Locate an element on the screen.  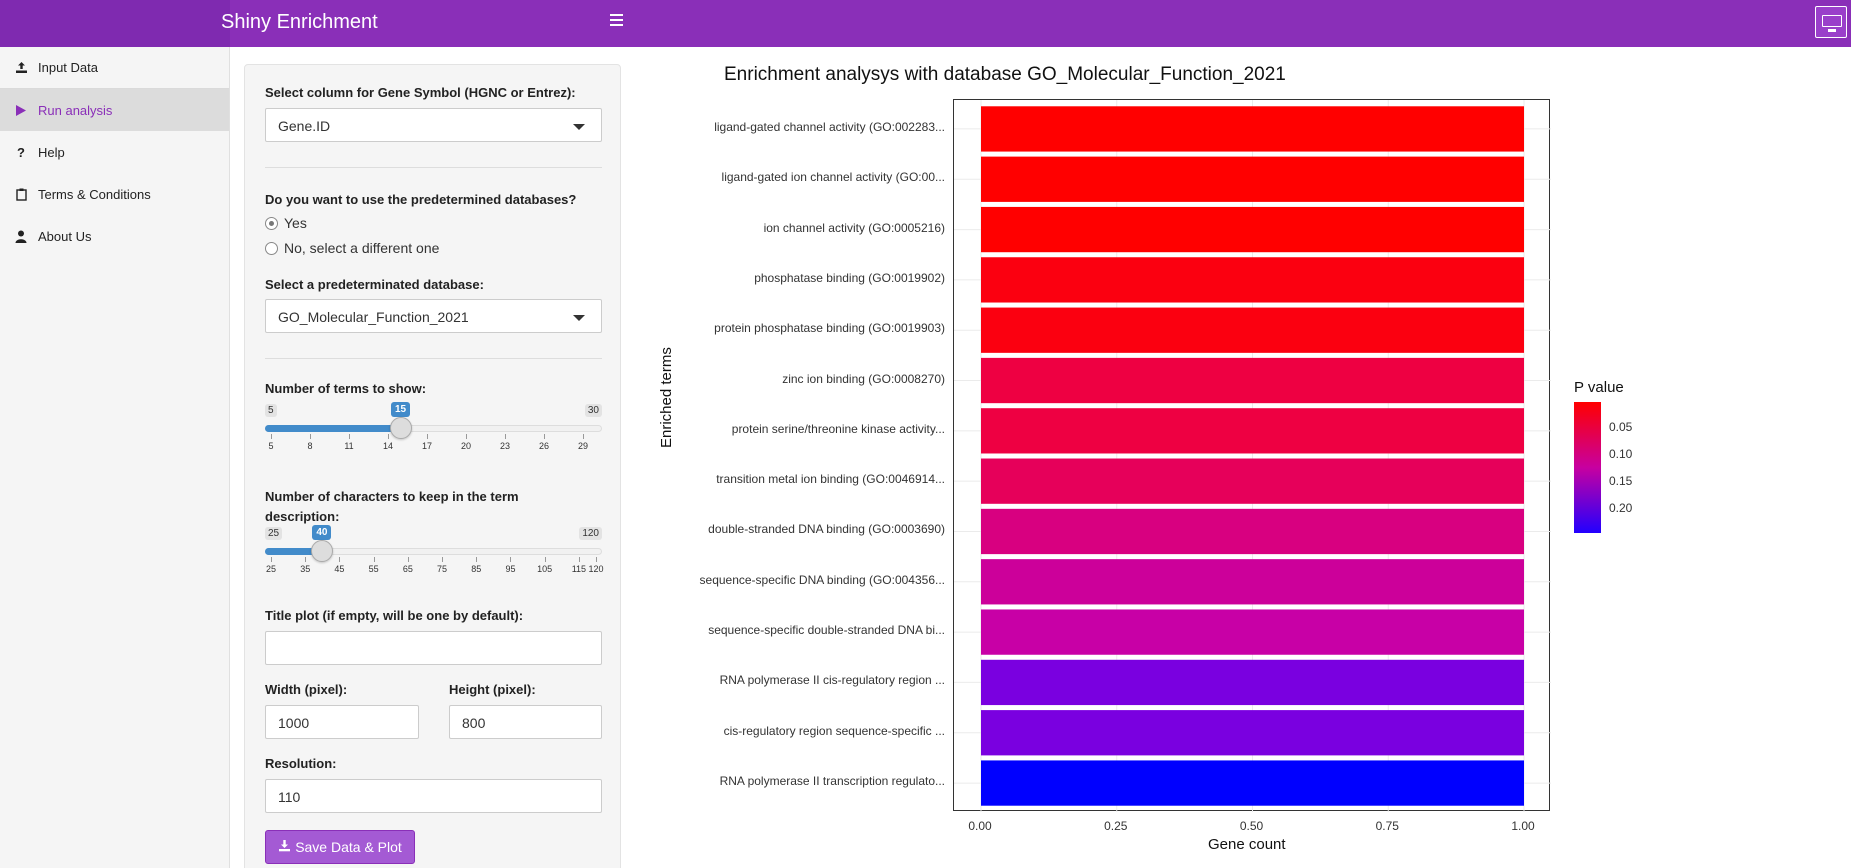
terms-slider: 5 30 15 5 8 11 14 17 20 23 26 29 is located at coordinates (433, 433).